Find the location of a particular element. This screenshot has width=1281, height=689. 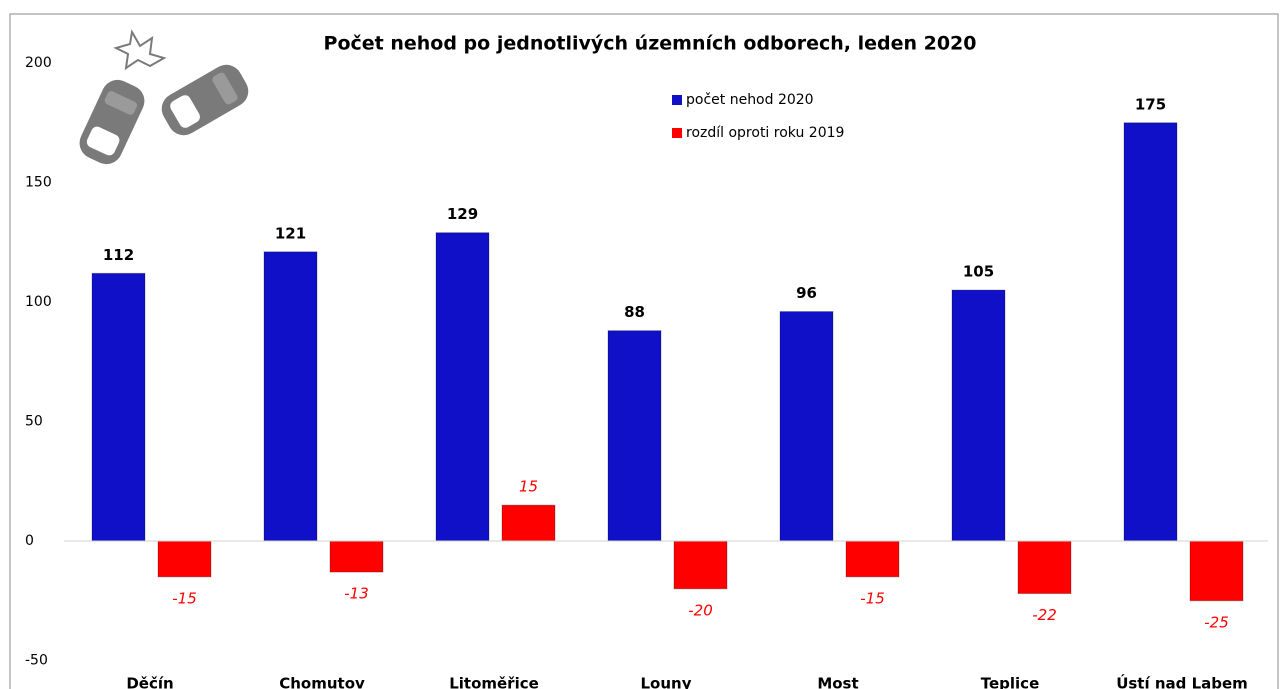

y-tick-label: -50 is located at coordinates (36, 661).